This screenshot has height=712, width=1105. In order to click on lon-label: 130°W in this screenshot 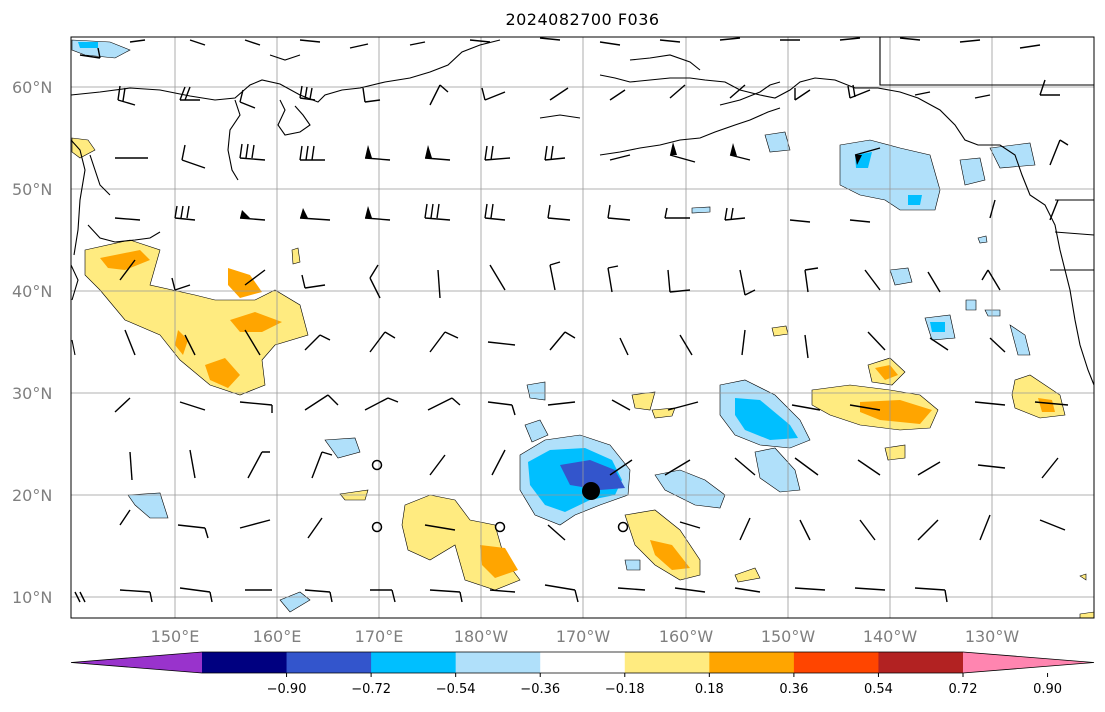, I will do `click(992, 636)`.